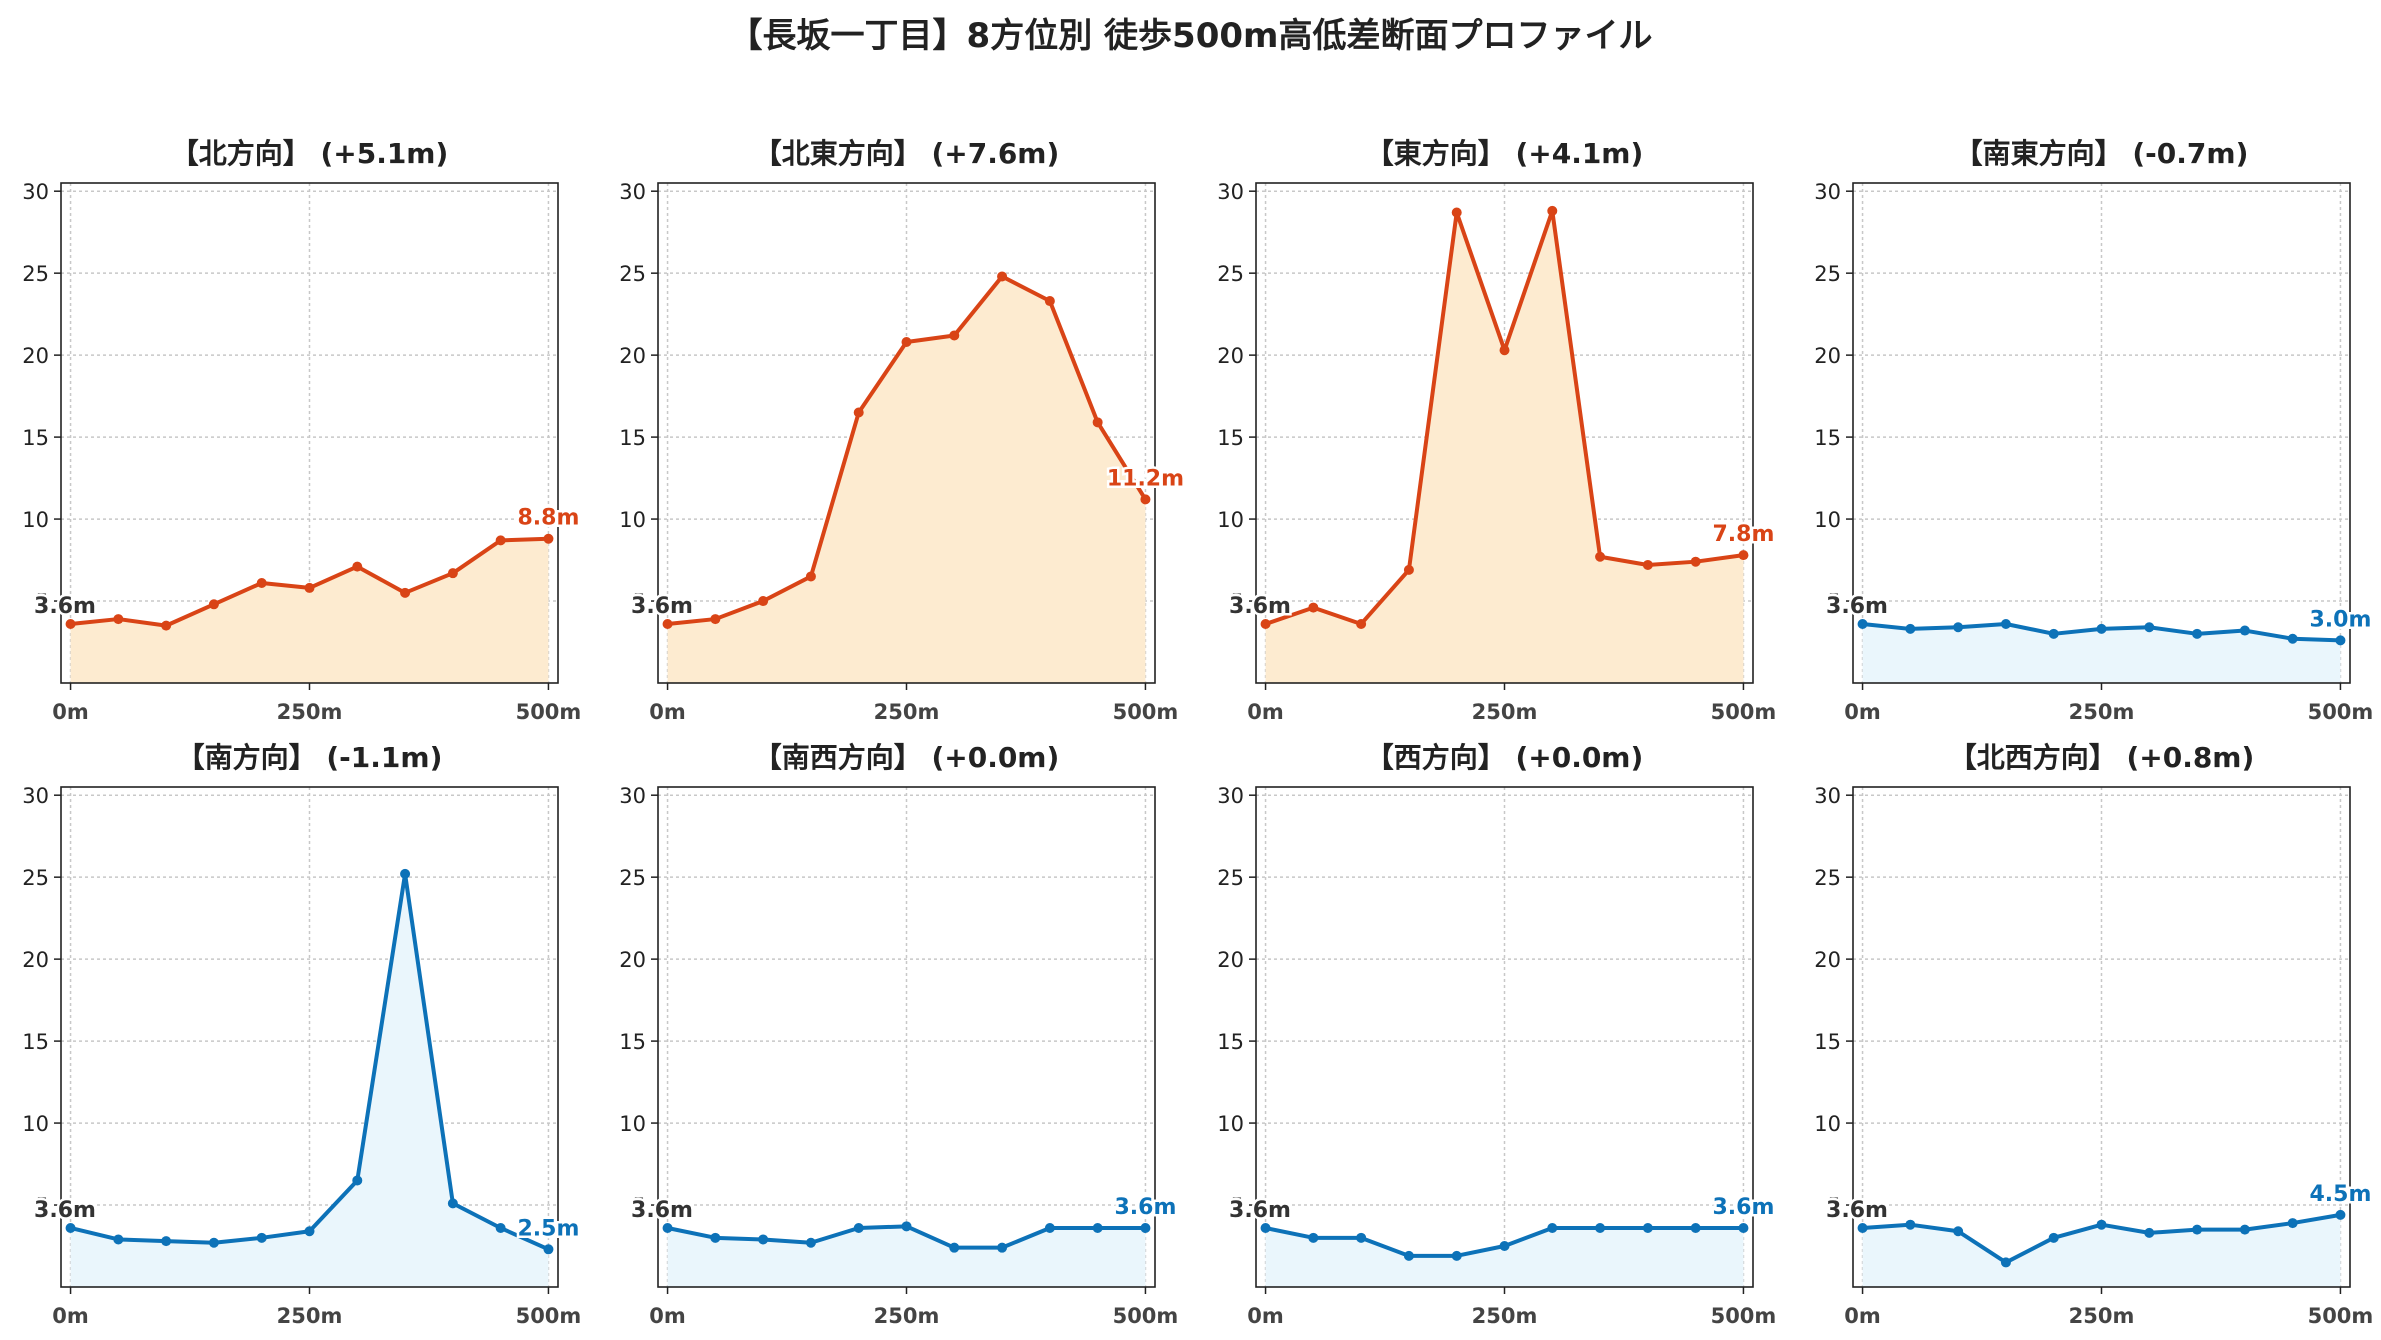 Image resolution: width=2381 pixels, height=1340 pixels. What do you see at coordinates (310, 757) in the screenshot?
I see `chart-title: 【南方向】 (-1.1m)` at bounding box center [310, 757].